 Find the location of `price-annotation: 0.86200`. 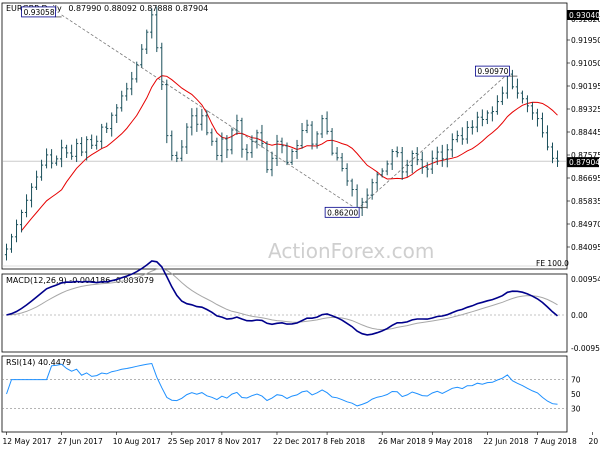

price-annotation: 0.86200 is located at coordinates (346, 212).